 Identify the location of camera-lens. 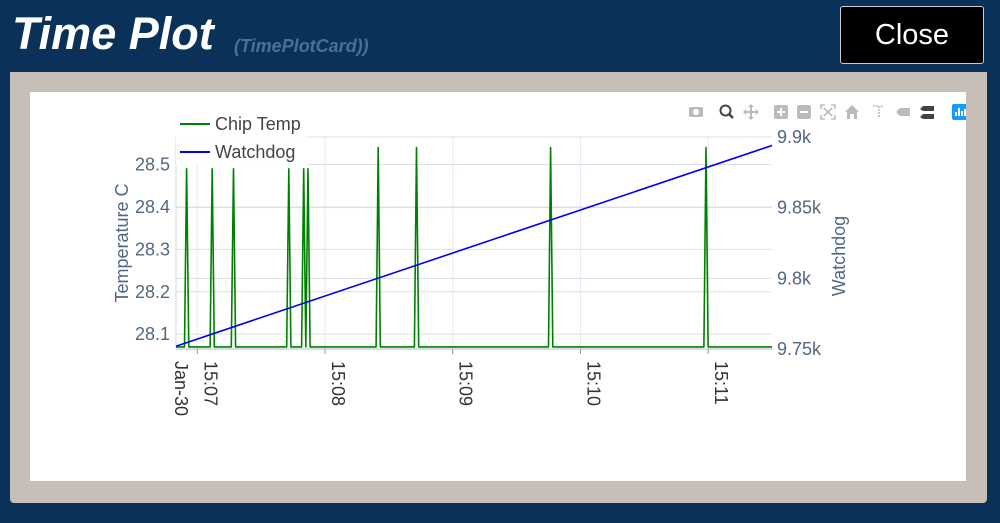
(696, 112).